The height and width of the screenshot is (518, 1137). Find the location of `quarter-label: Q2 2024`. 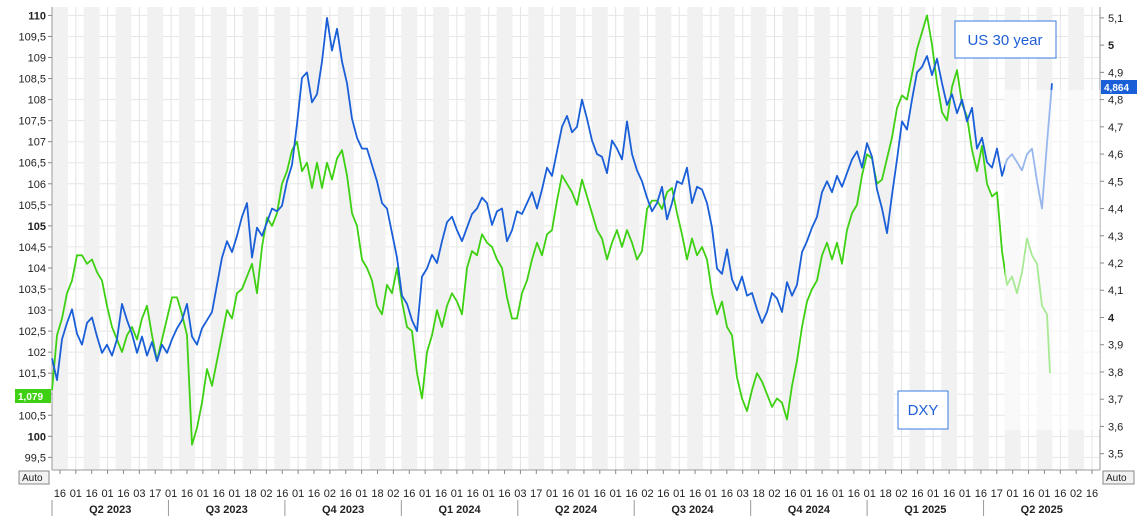

quarter-label: Q2 2024 is located at coordinates (576, 510).